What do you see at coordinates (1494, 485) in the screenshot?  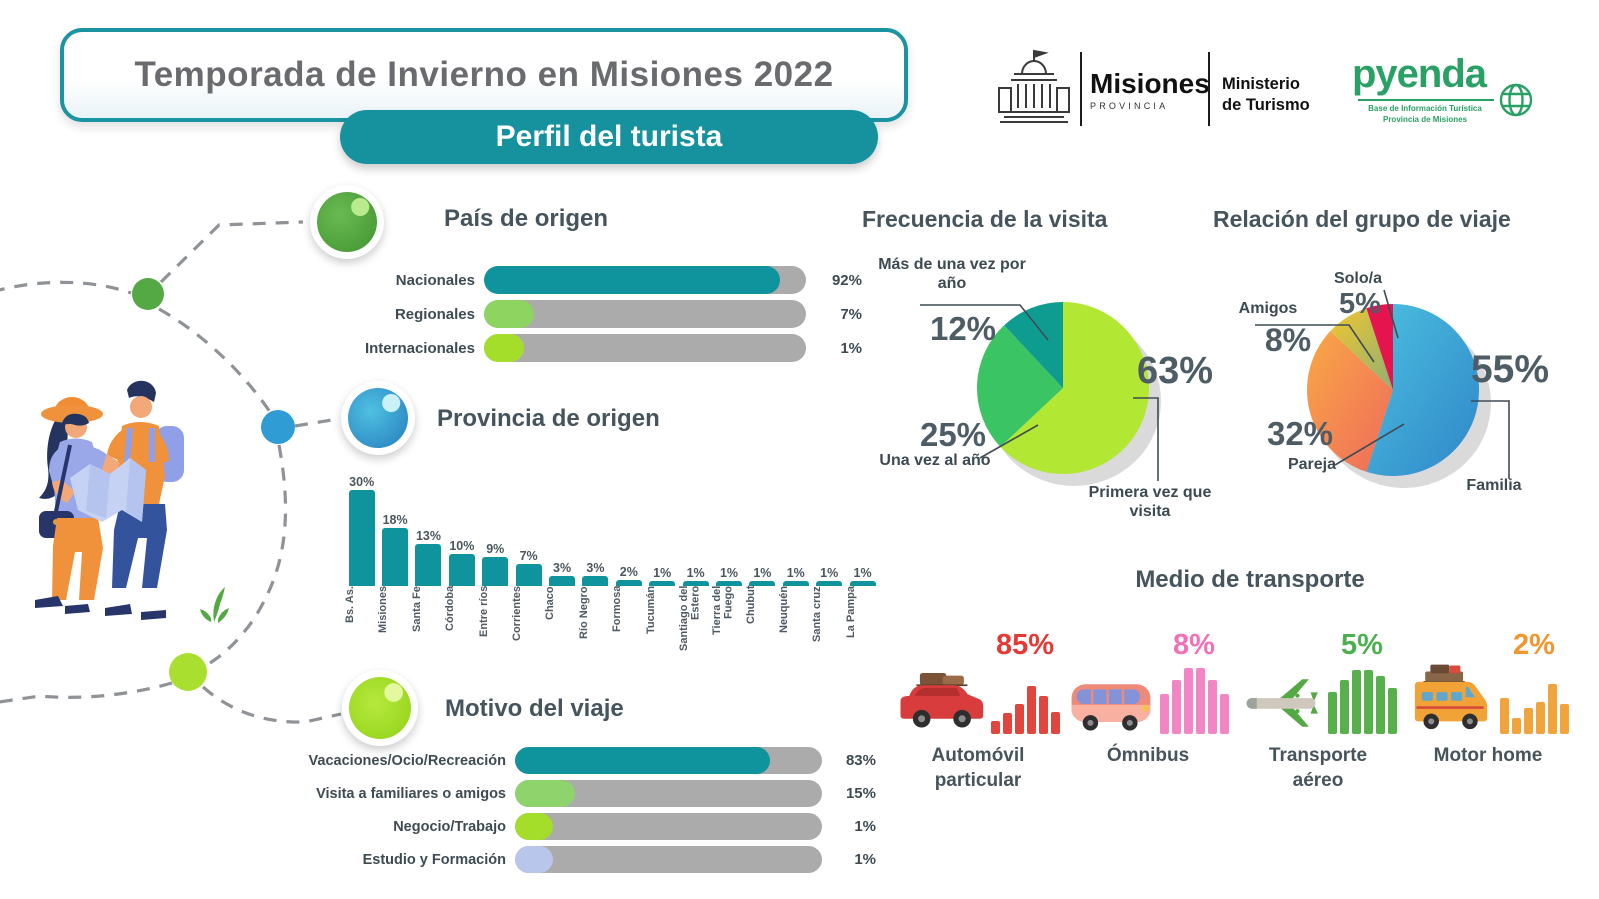 I see `slice-label: Familia` at bounding box center [1494, 485].